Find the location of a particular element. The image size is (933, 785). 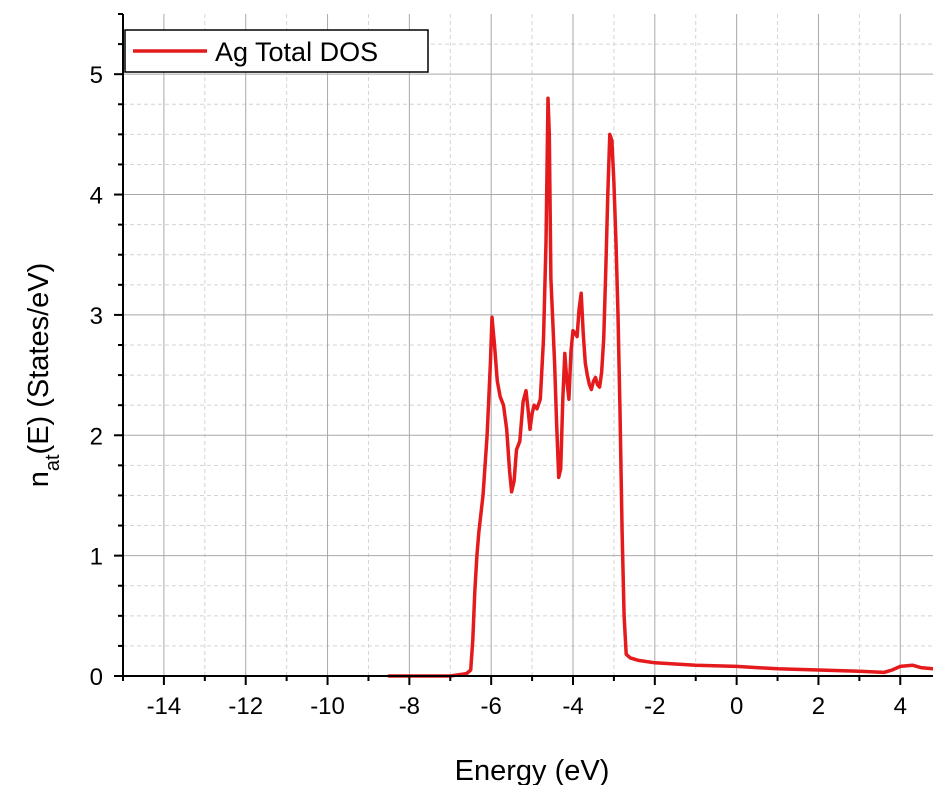

y-axis-title-rest: (E) (States/eV) is located at coordinates (39, 359).